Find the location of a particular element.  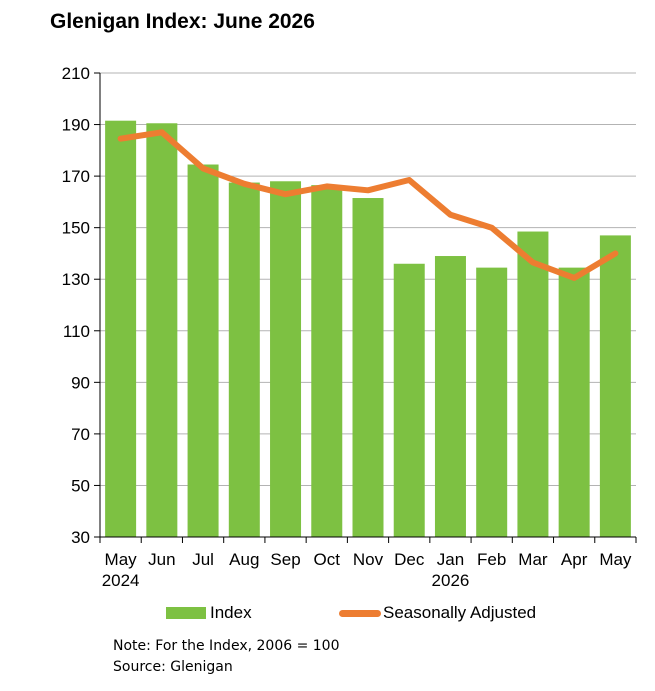

y-tick-label: 170 is located at coordinates (76, 176).